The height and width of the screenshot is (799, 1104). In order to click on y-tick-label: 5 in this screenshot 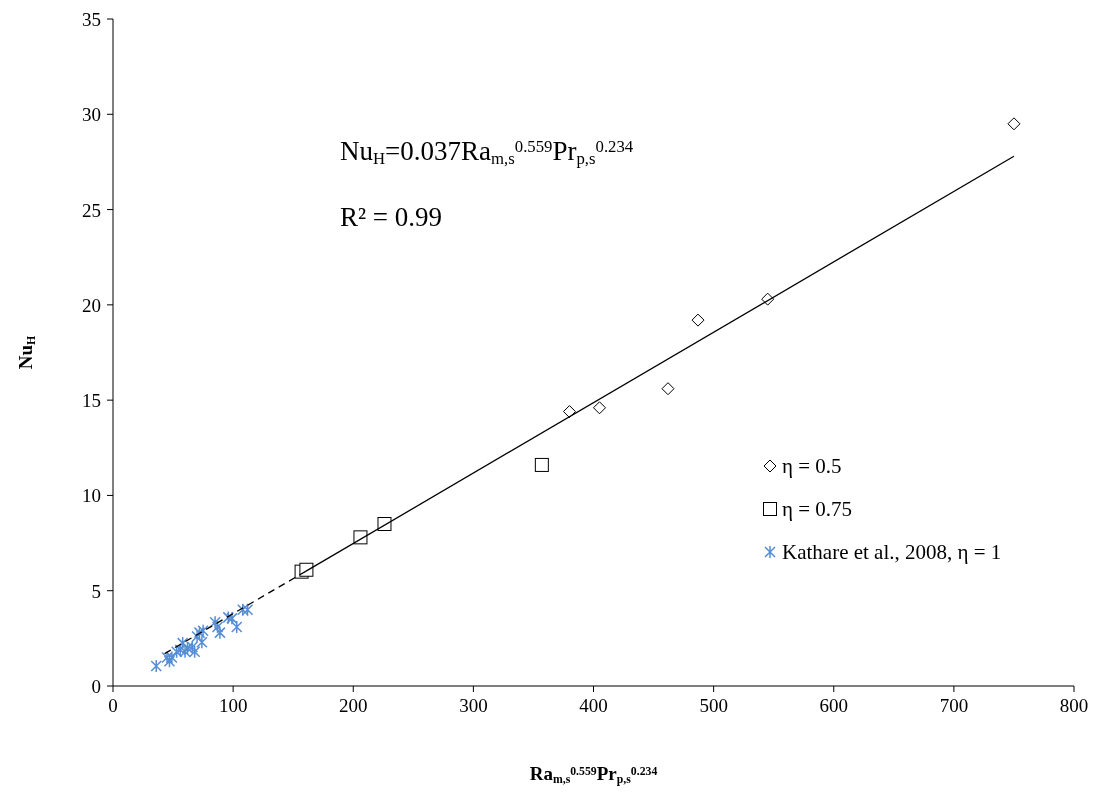, I will do `click(96, 591)`.